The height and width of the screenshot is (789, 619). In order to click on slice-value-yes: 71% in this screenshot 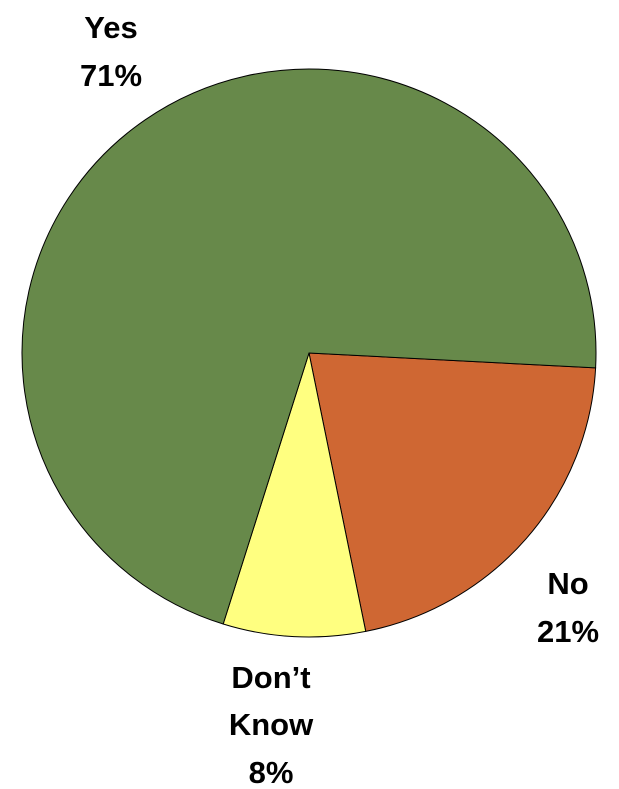, I will do `click(111, 75)`.